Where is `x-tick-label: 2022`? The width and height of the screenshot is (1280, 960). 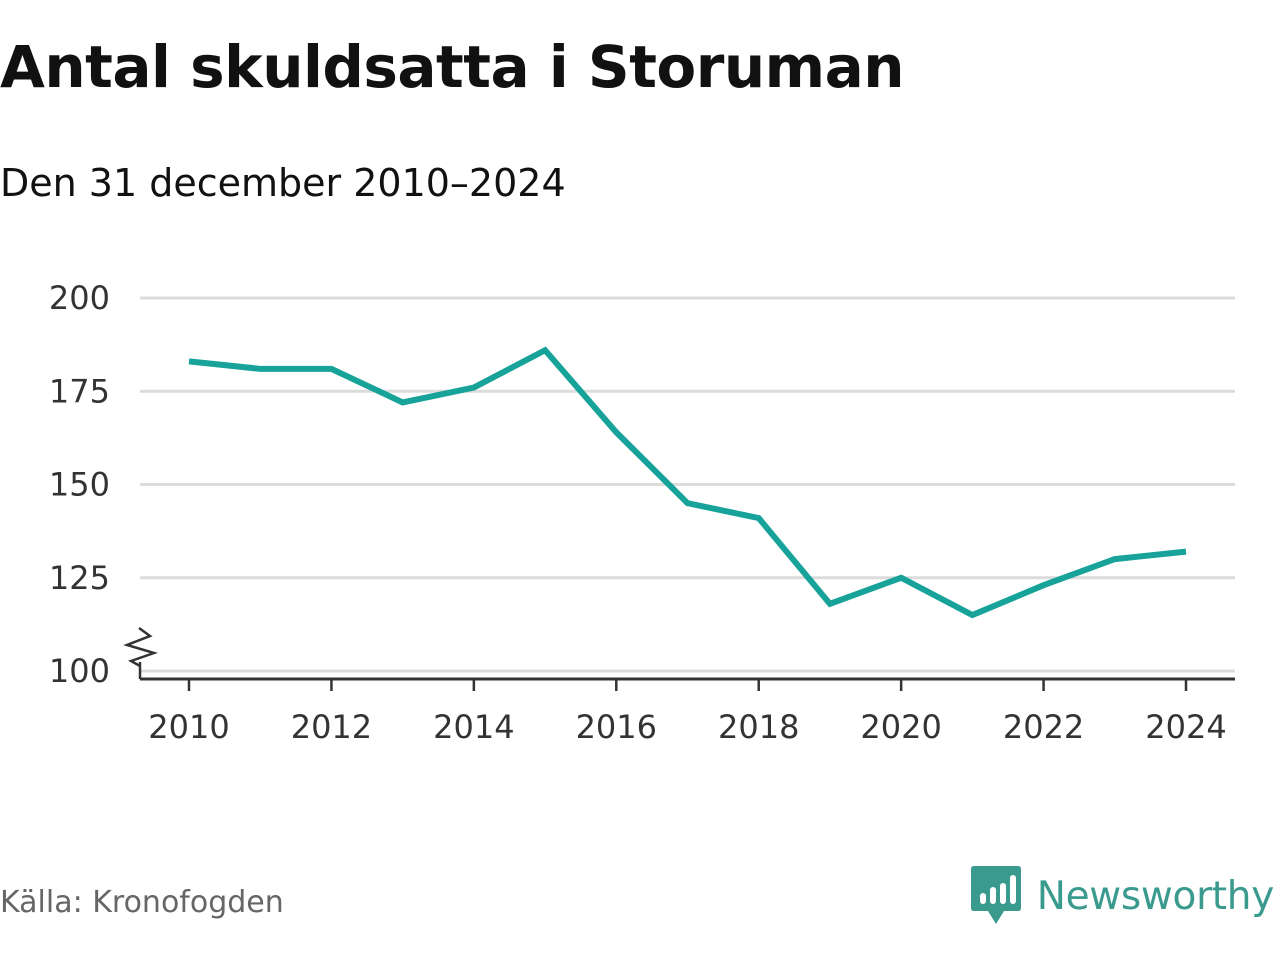
x-tick-label: 2022 is located at coordinates (1043, 727).